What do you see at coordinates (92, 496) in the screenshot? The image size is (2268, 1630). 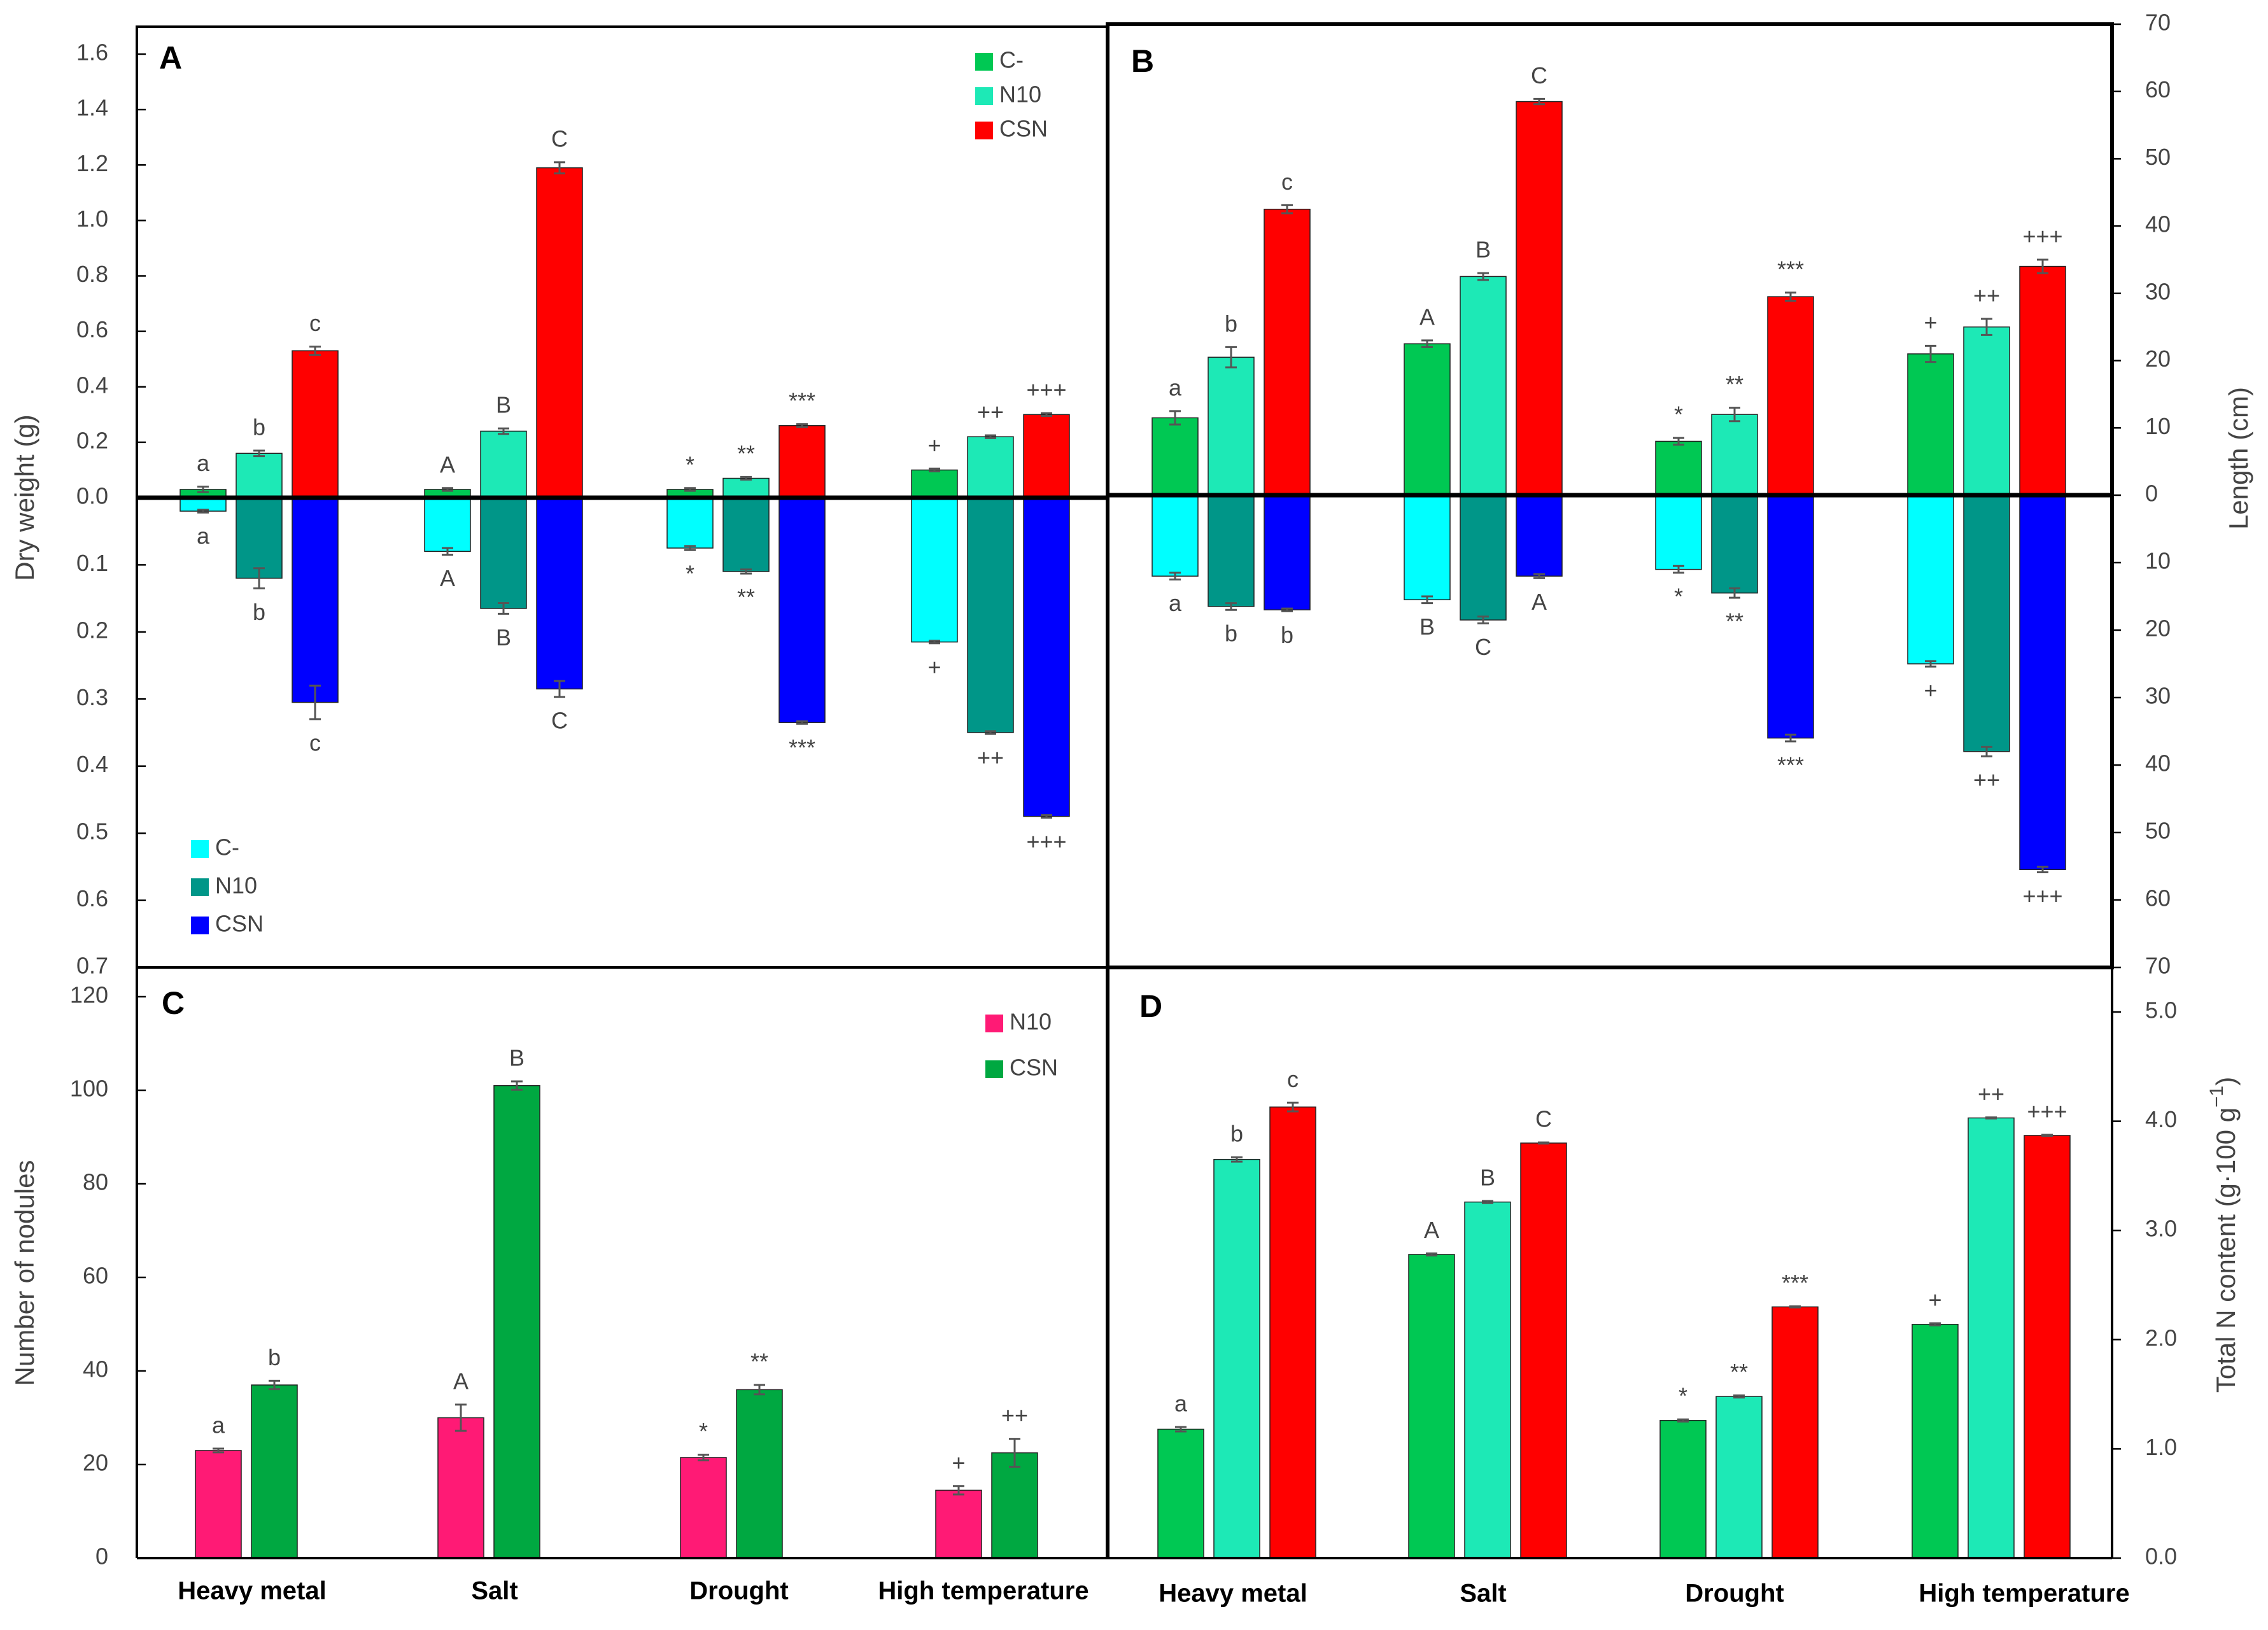 I see `y-tick-label: 0.0` at bounding box center [92, 496].